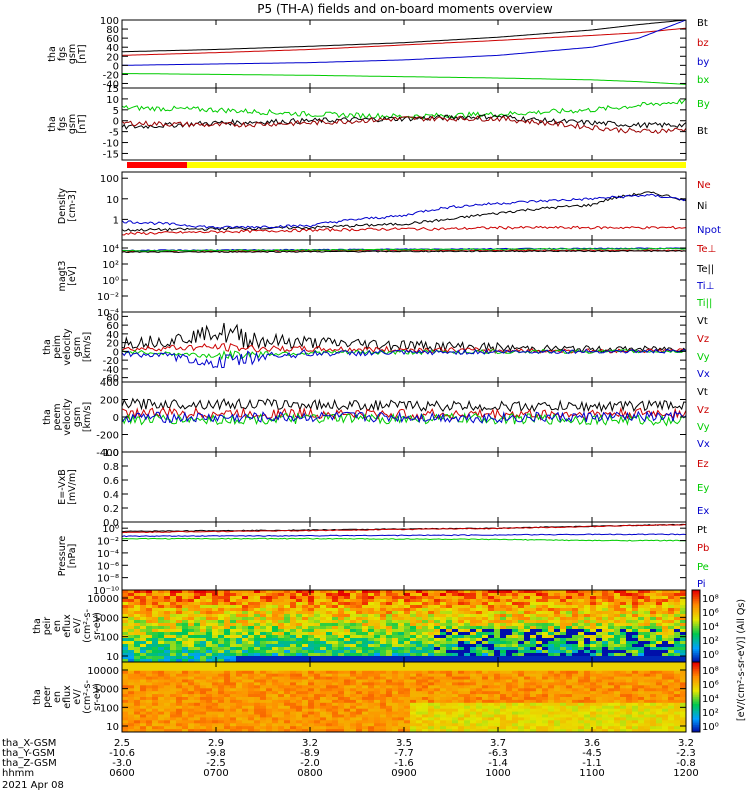 Image resolution: width=750 pixels, height=800 pixels. I want to click on legend-Ni: Ni, so click(702, 206).